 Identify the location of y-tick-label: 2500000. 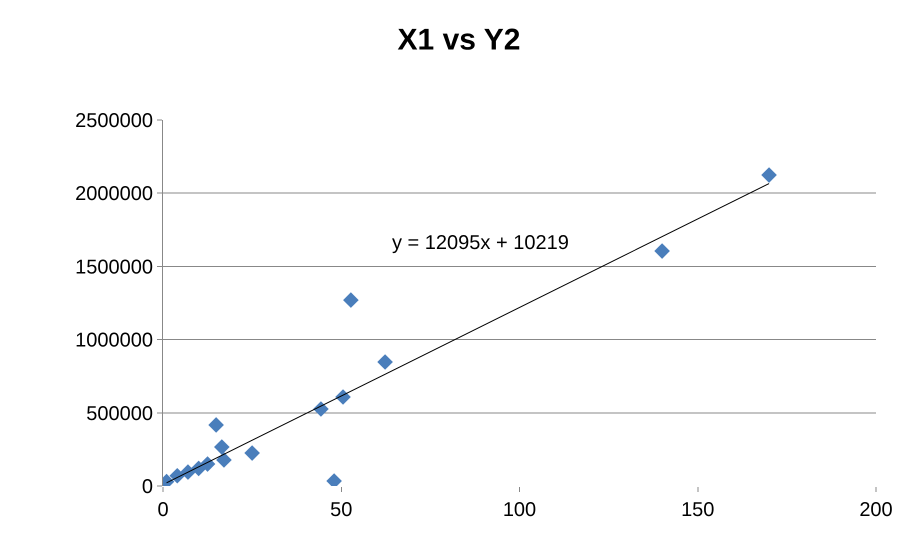
(114, 121).